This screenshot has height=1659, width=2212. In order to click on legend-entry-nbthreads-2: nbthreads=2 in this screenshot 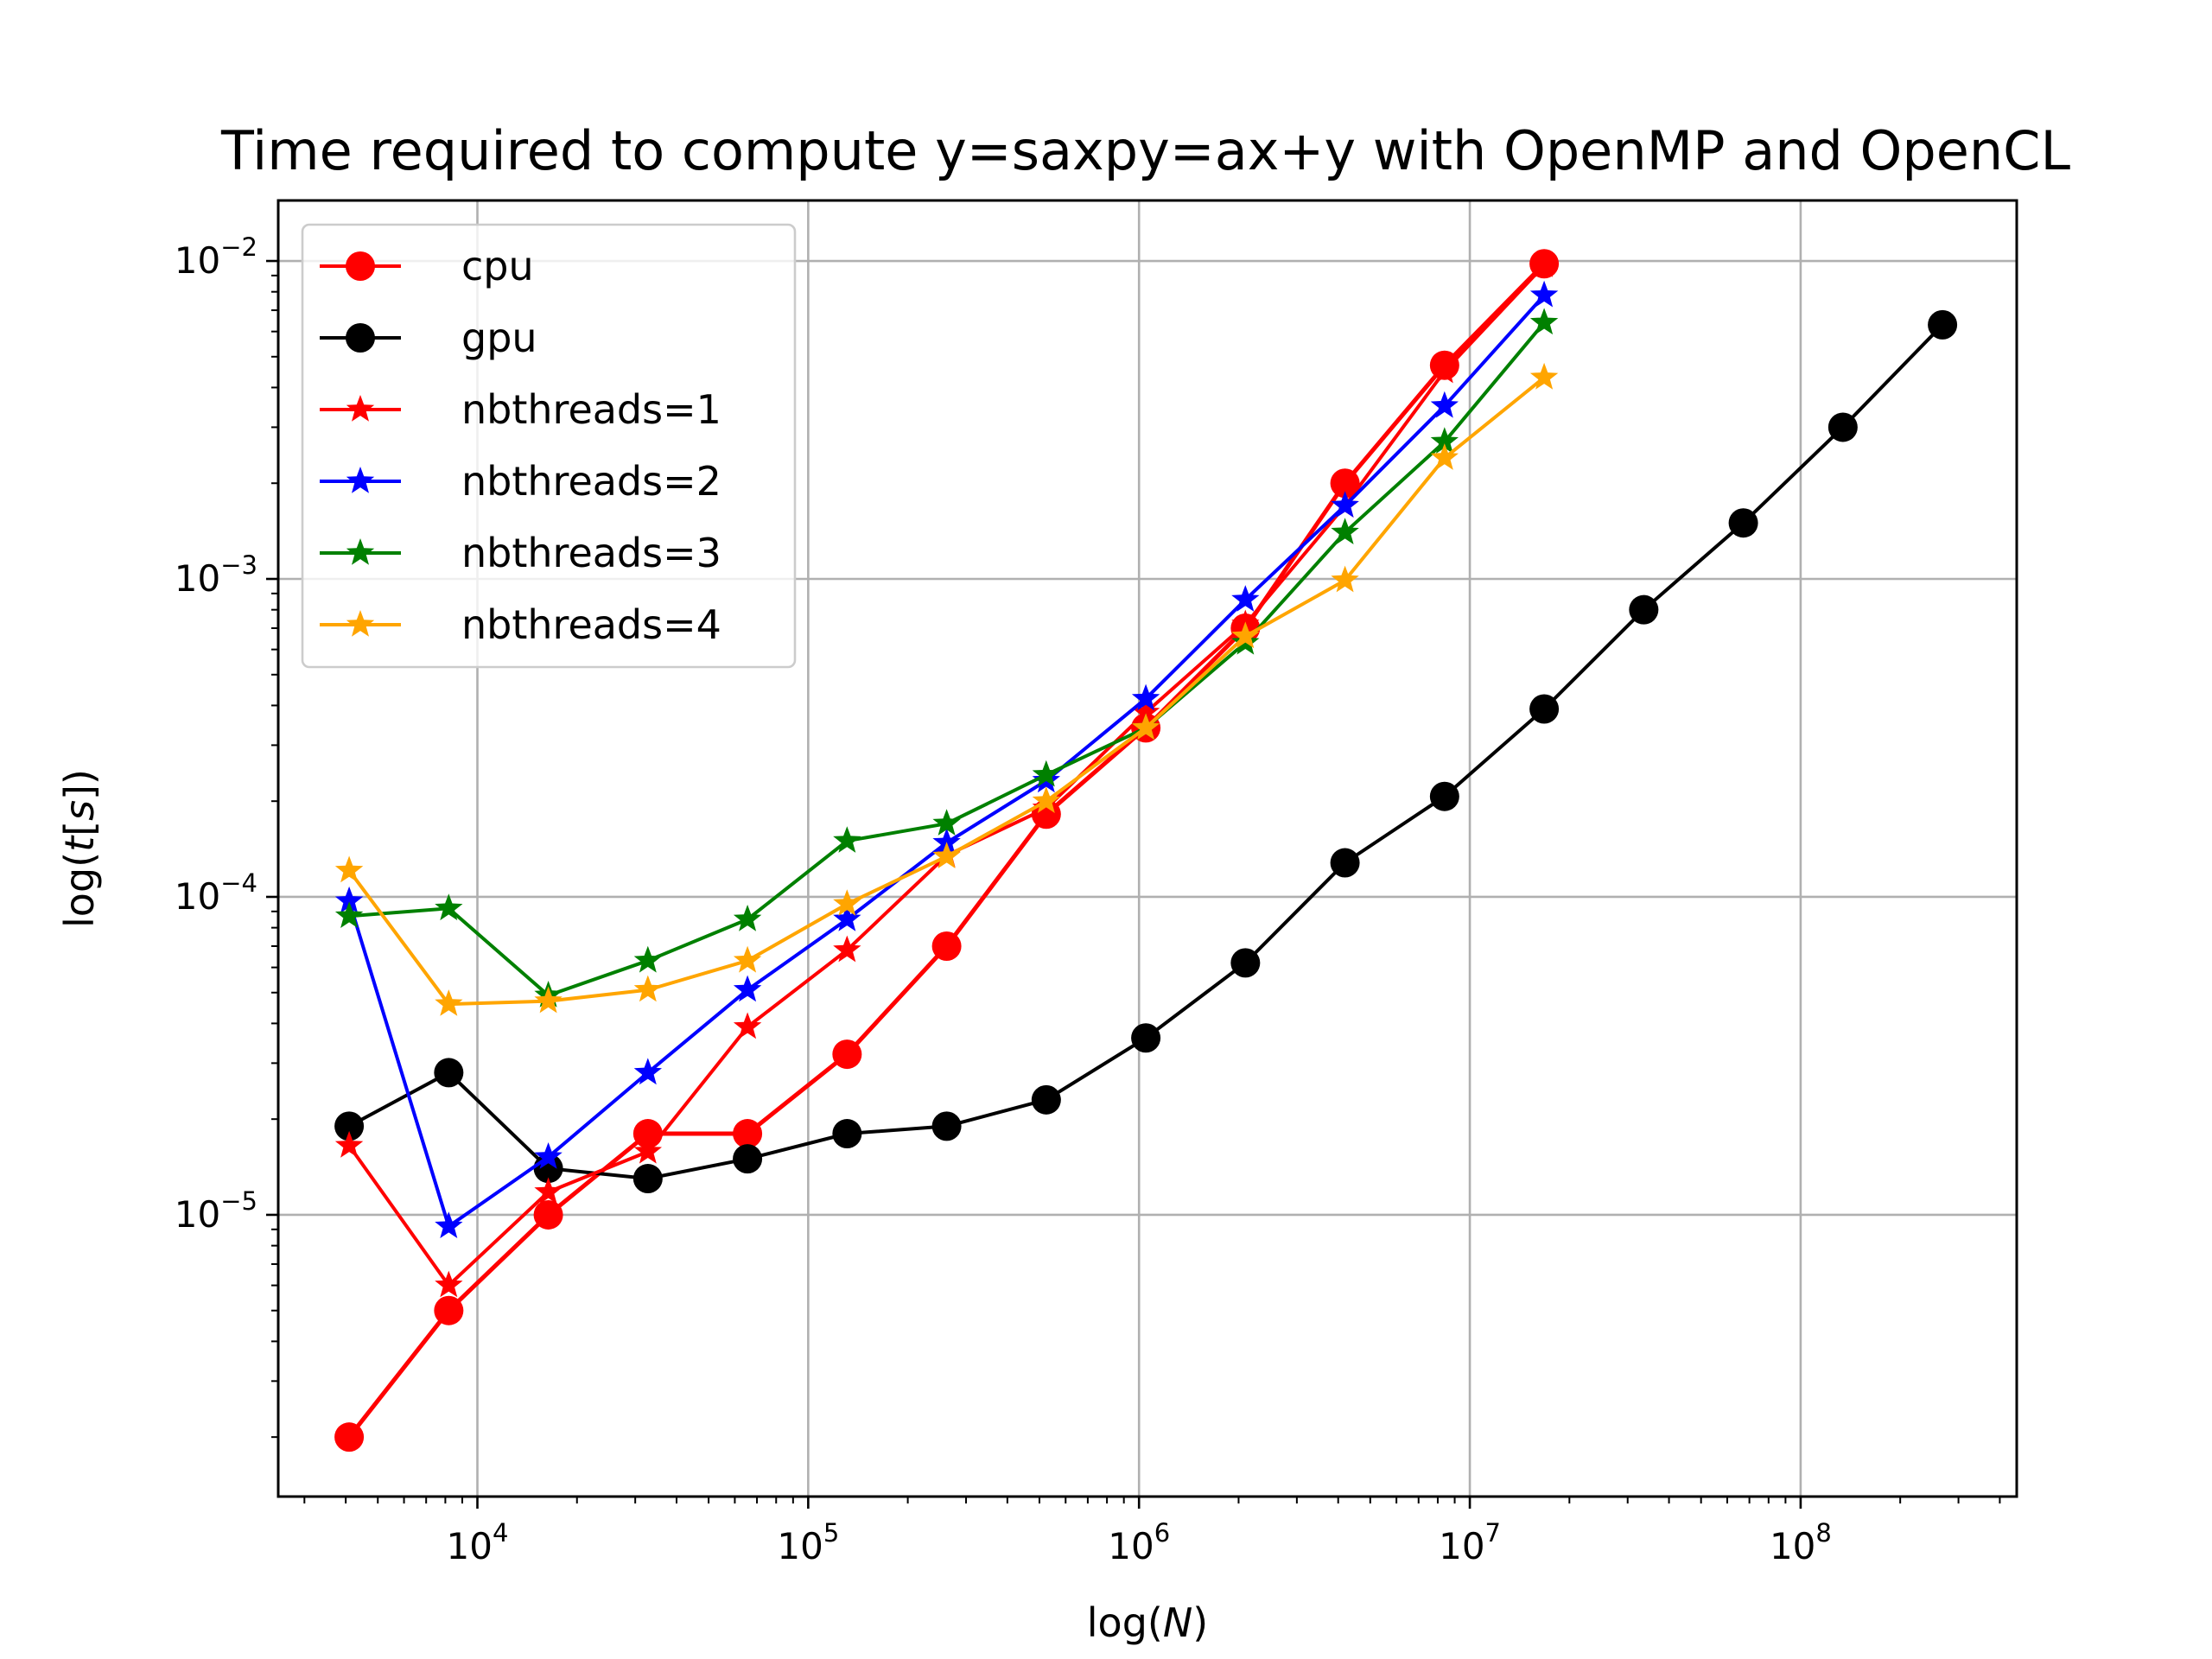, I will do `click(520, 481)`.